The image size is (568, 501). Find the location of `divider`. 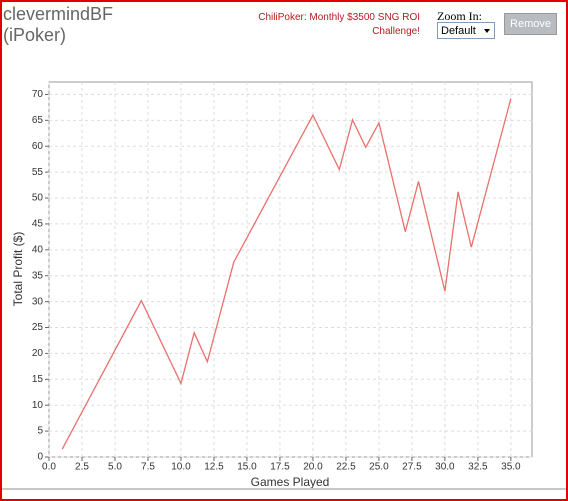

divider is located at coordinates (284, 489).